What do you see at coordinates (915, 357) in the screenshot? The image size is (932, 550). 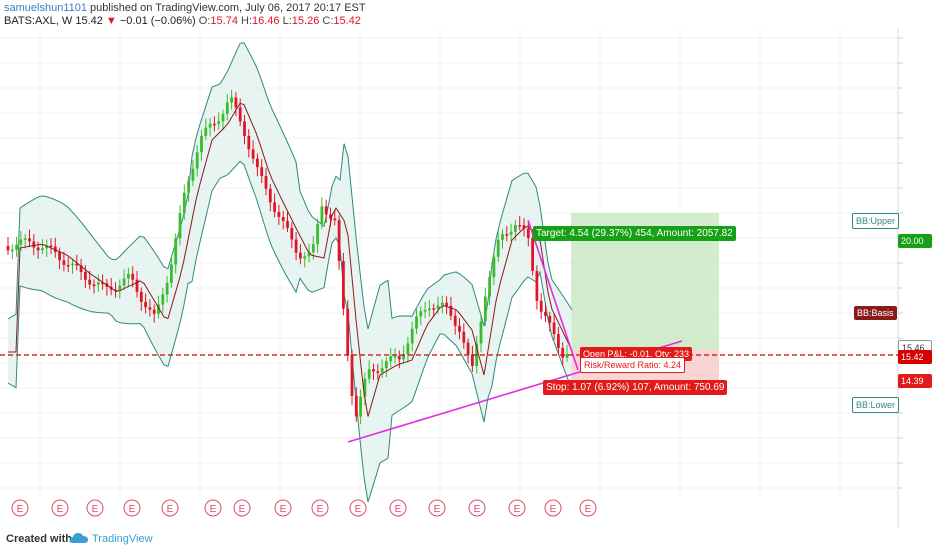 I see `price-tag-last: 15.42` at bounding box center [915, 357].